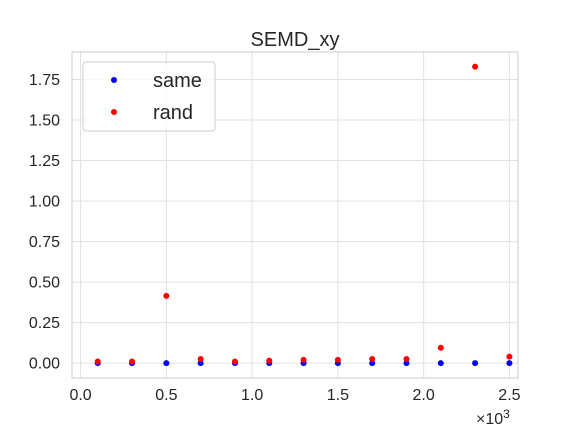 Image resolution: width=576 pixels, height=432 pixels. I want to click on y-tick-label: 0.75, so click(44, 242).